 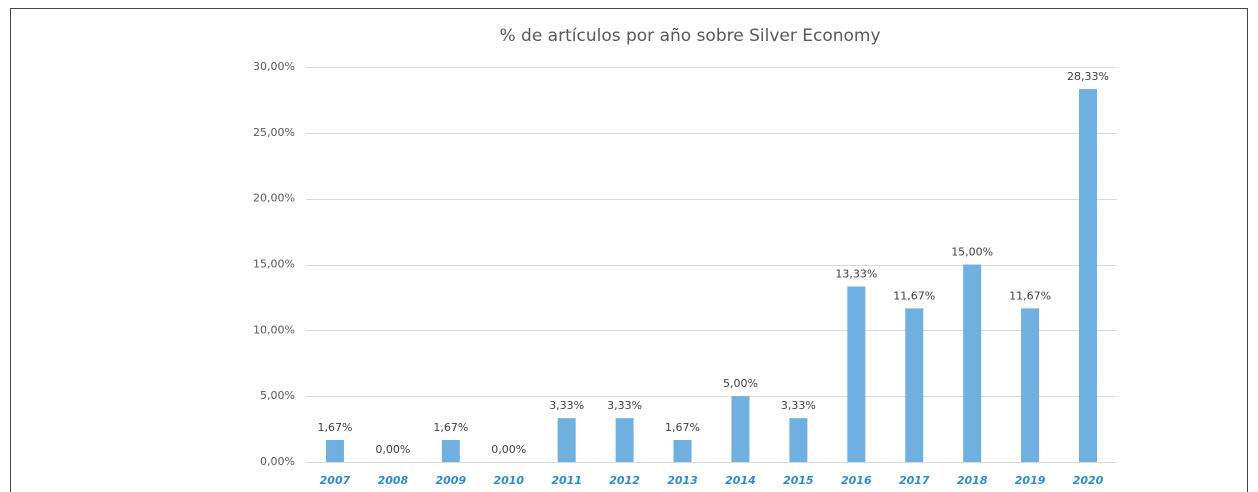 I want to click on data-label: 15,00%, so click(x=972, y=252).